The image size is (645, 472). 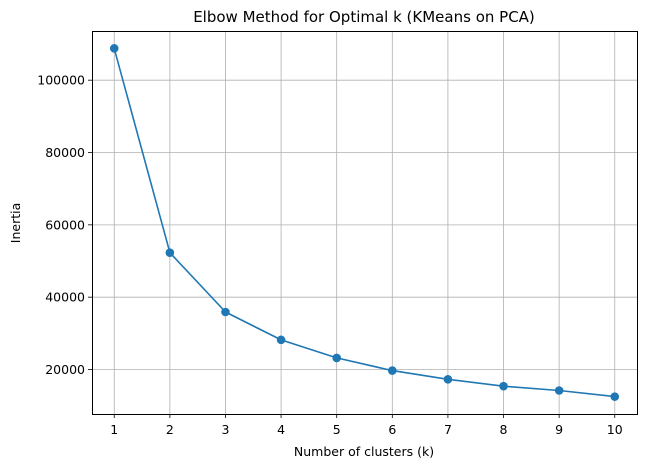 What do you see at coordinates (559, 429) in the screenshot?
I see `x-tick-label: 9` at bounding box center [559, 429].